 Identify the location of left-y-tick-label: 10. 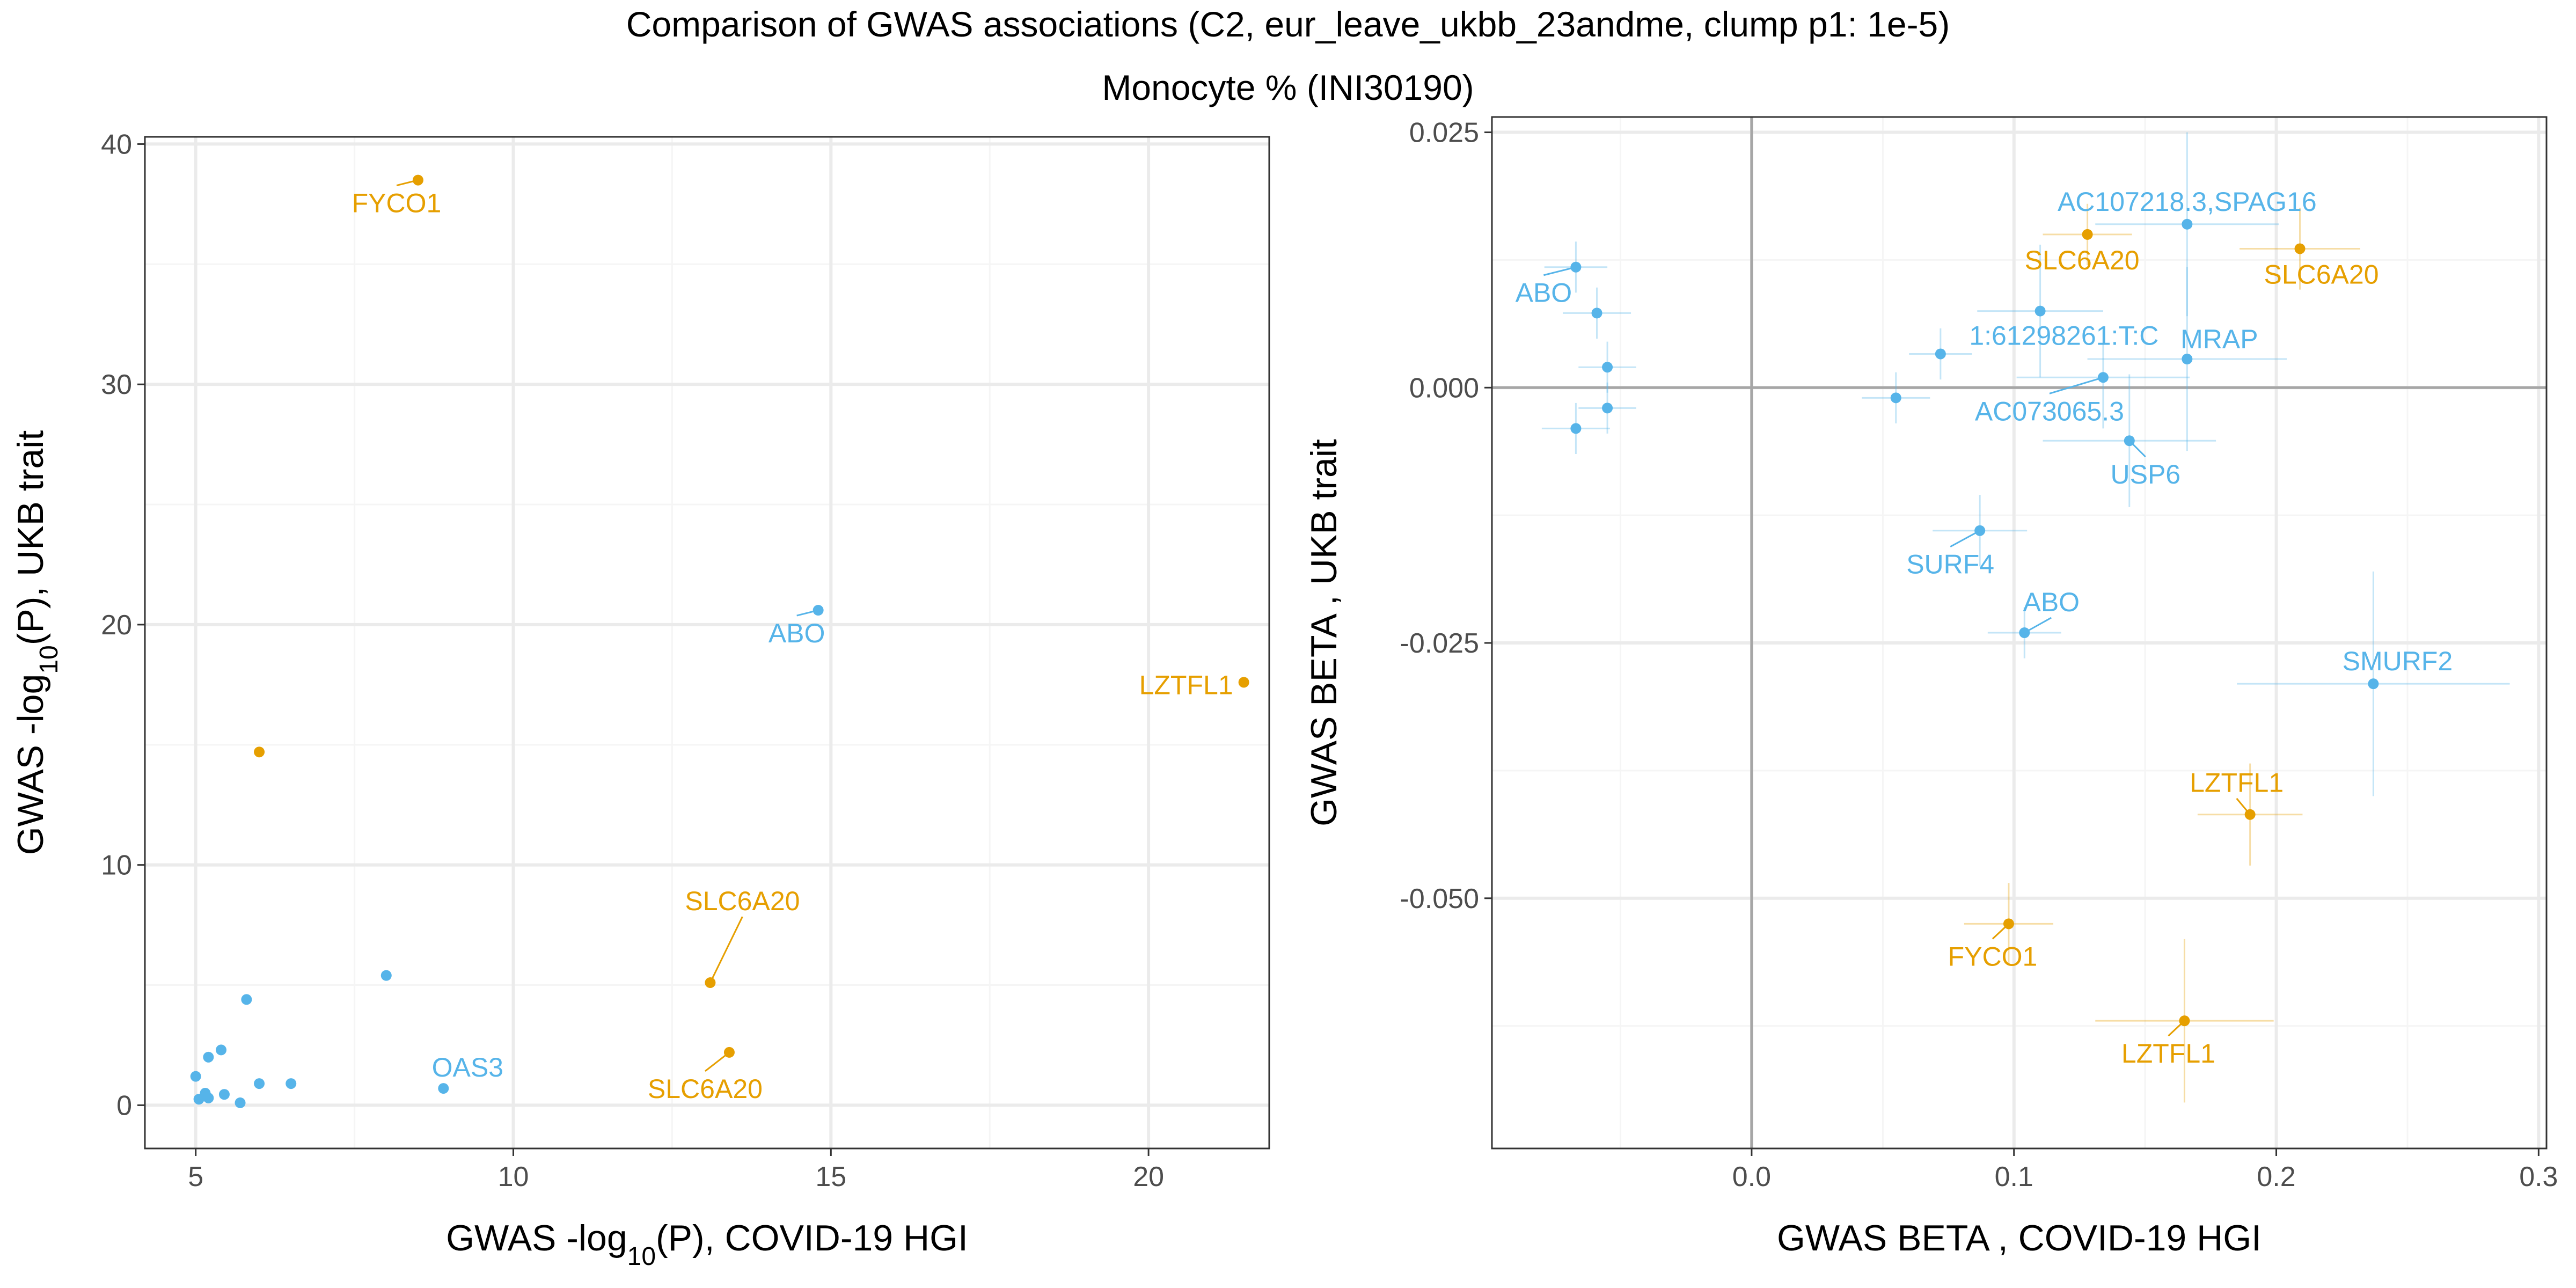
(116, 865).